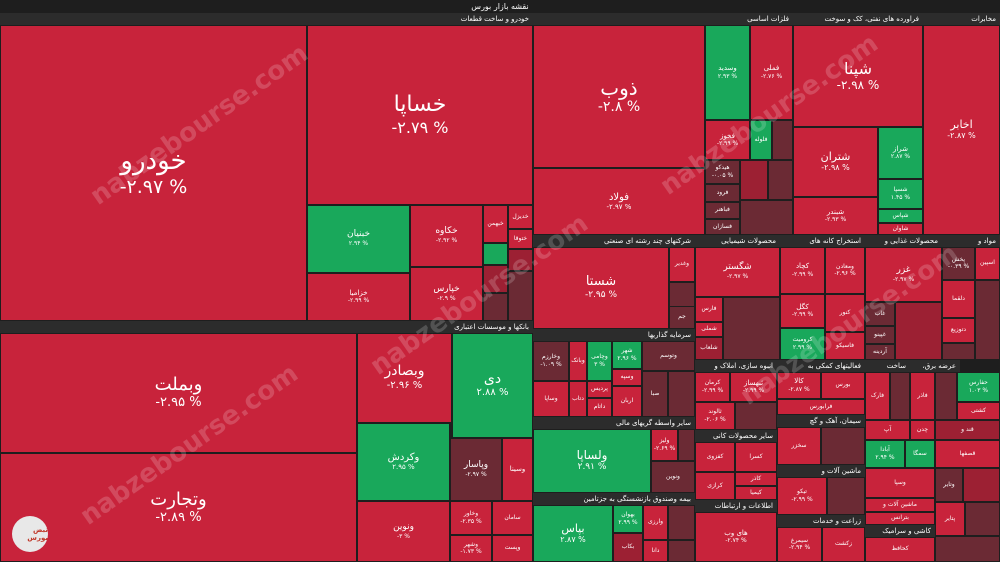 The width and height of the screenshot is (1000, 562). I want to click on stock-tile: ثالوند -۲.۰۶ %, so click(715, 416).